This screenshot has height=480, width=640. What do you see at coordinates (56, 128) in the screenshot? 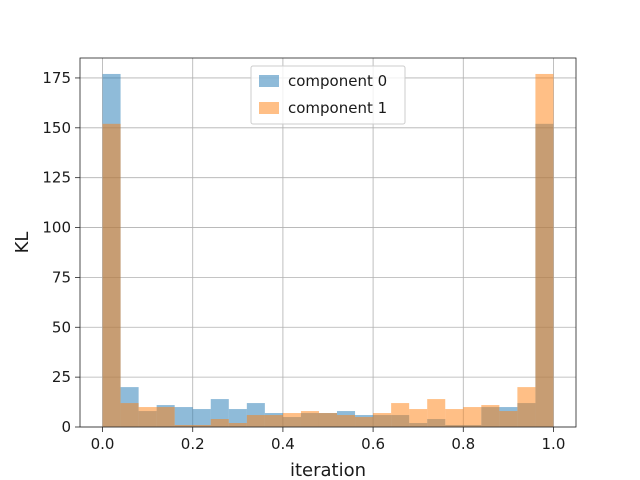
I see `y-tick-label: 150` at bounding box center [56, 128].